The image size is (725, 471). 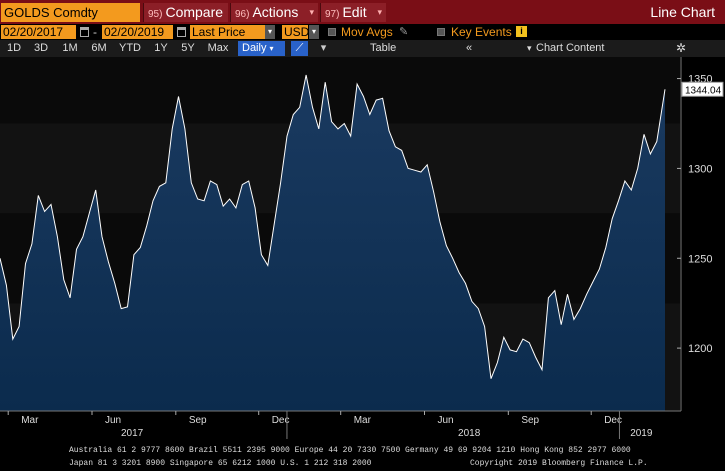 What do you see at coordinates (323, 48) in the screenshot?
I see `chart-type-icon: ▾` at bounding box center [323, 48].